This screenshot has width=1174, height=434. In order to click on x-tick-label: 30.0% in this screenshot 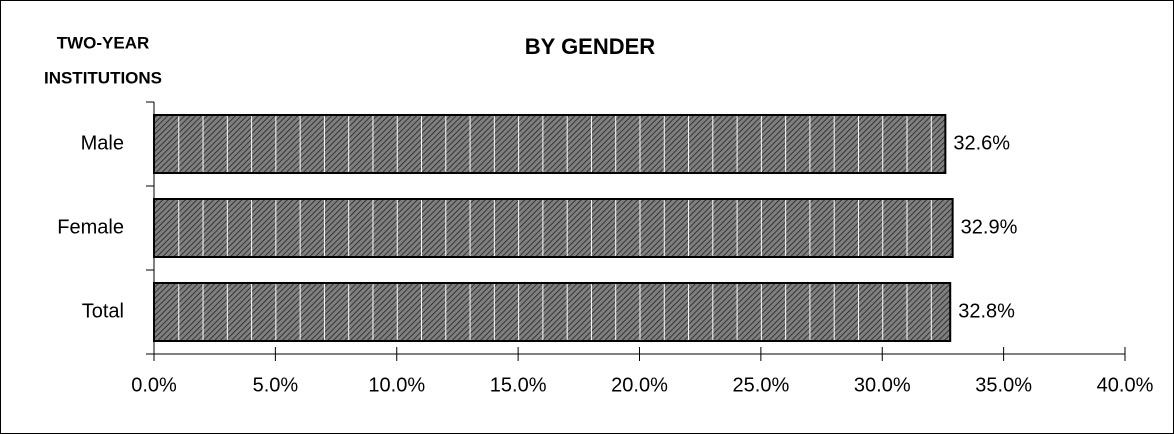, I will do `click(882, 385)`.